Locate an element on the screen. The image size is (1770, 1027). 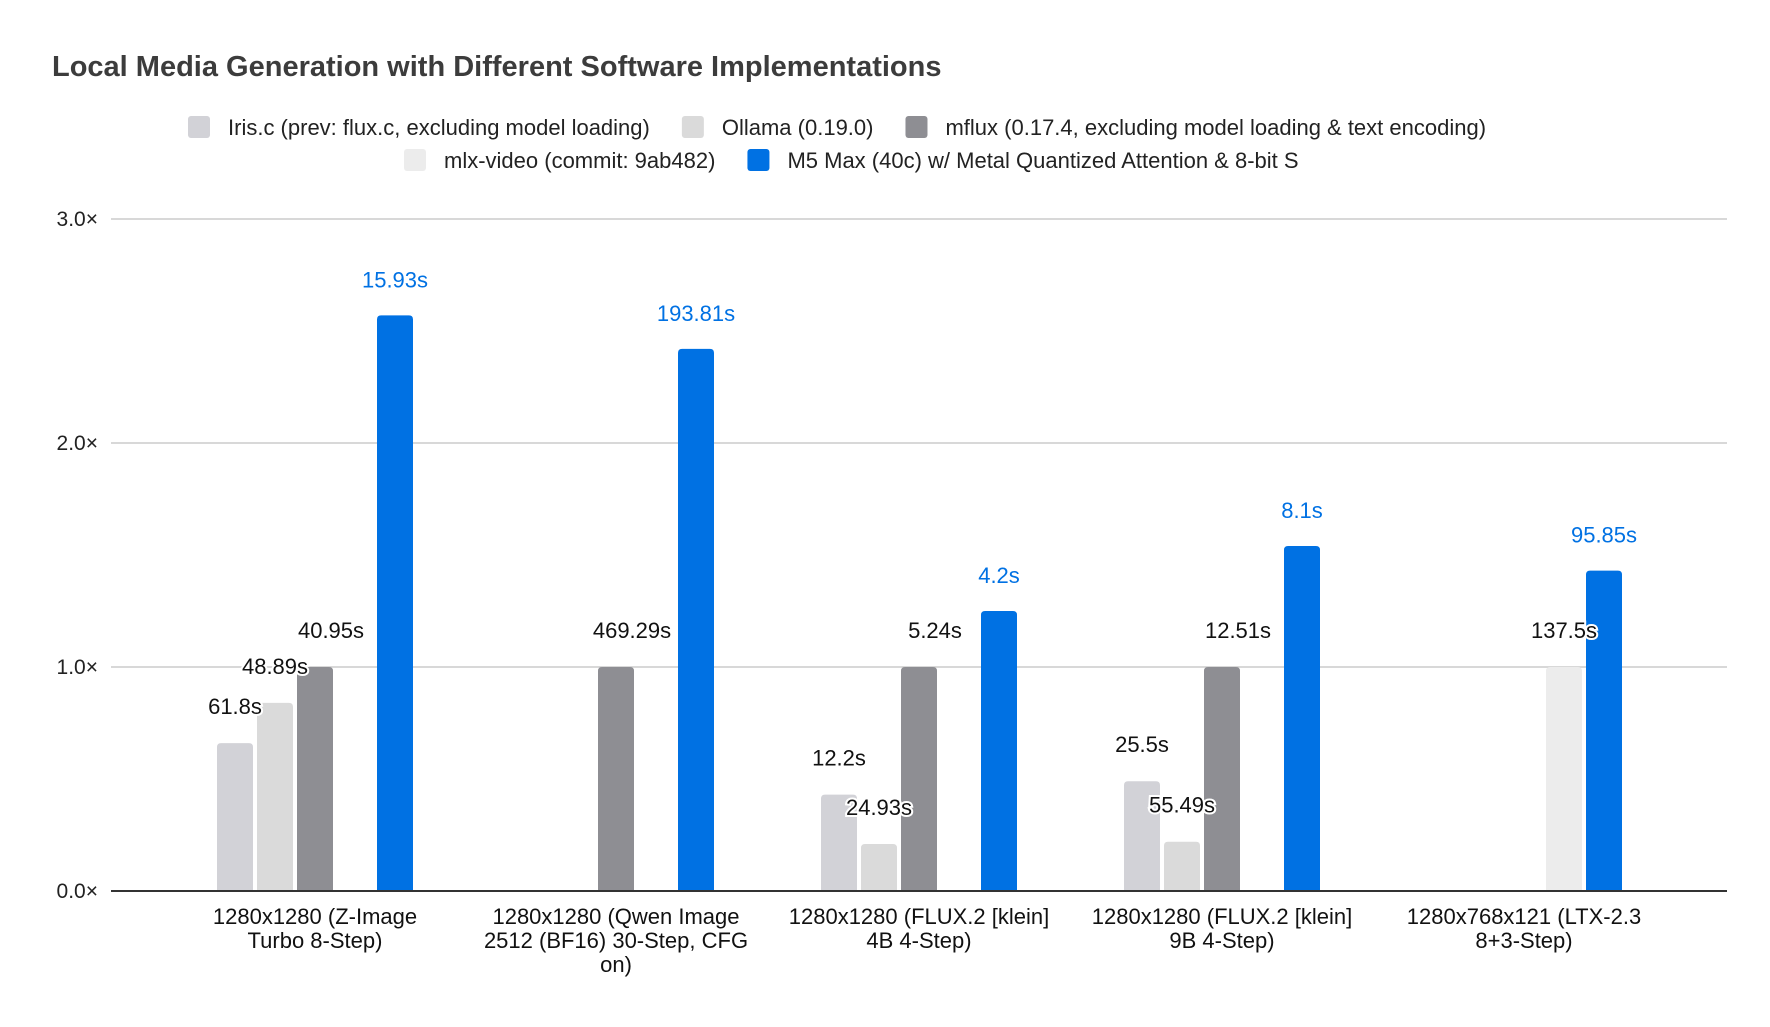
data-label: 25.5s is located at coordinates (1142, 744).